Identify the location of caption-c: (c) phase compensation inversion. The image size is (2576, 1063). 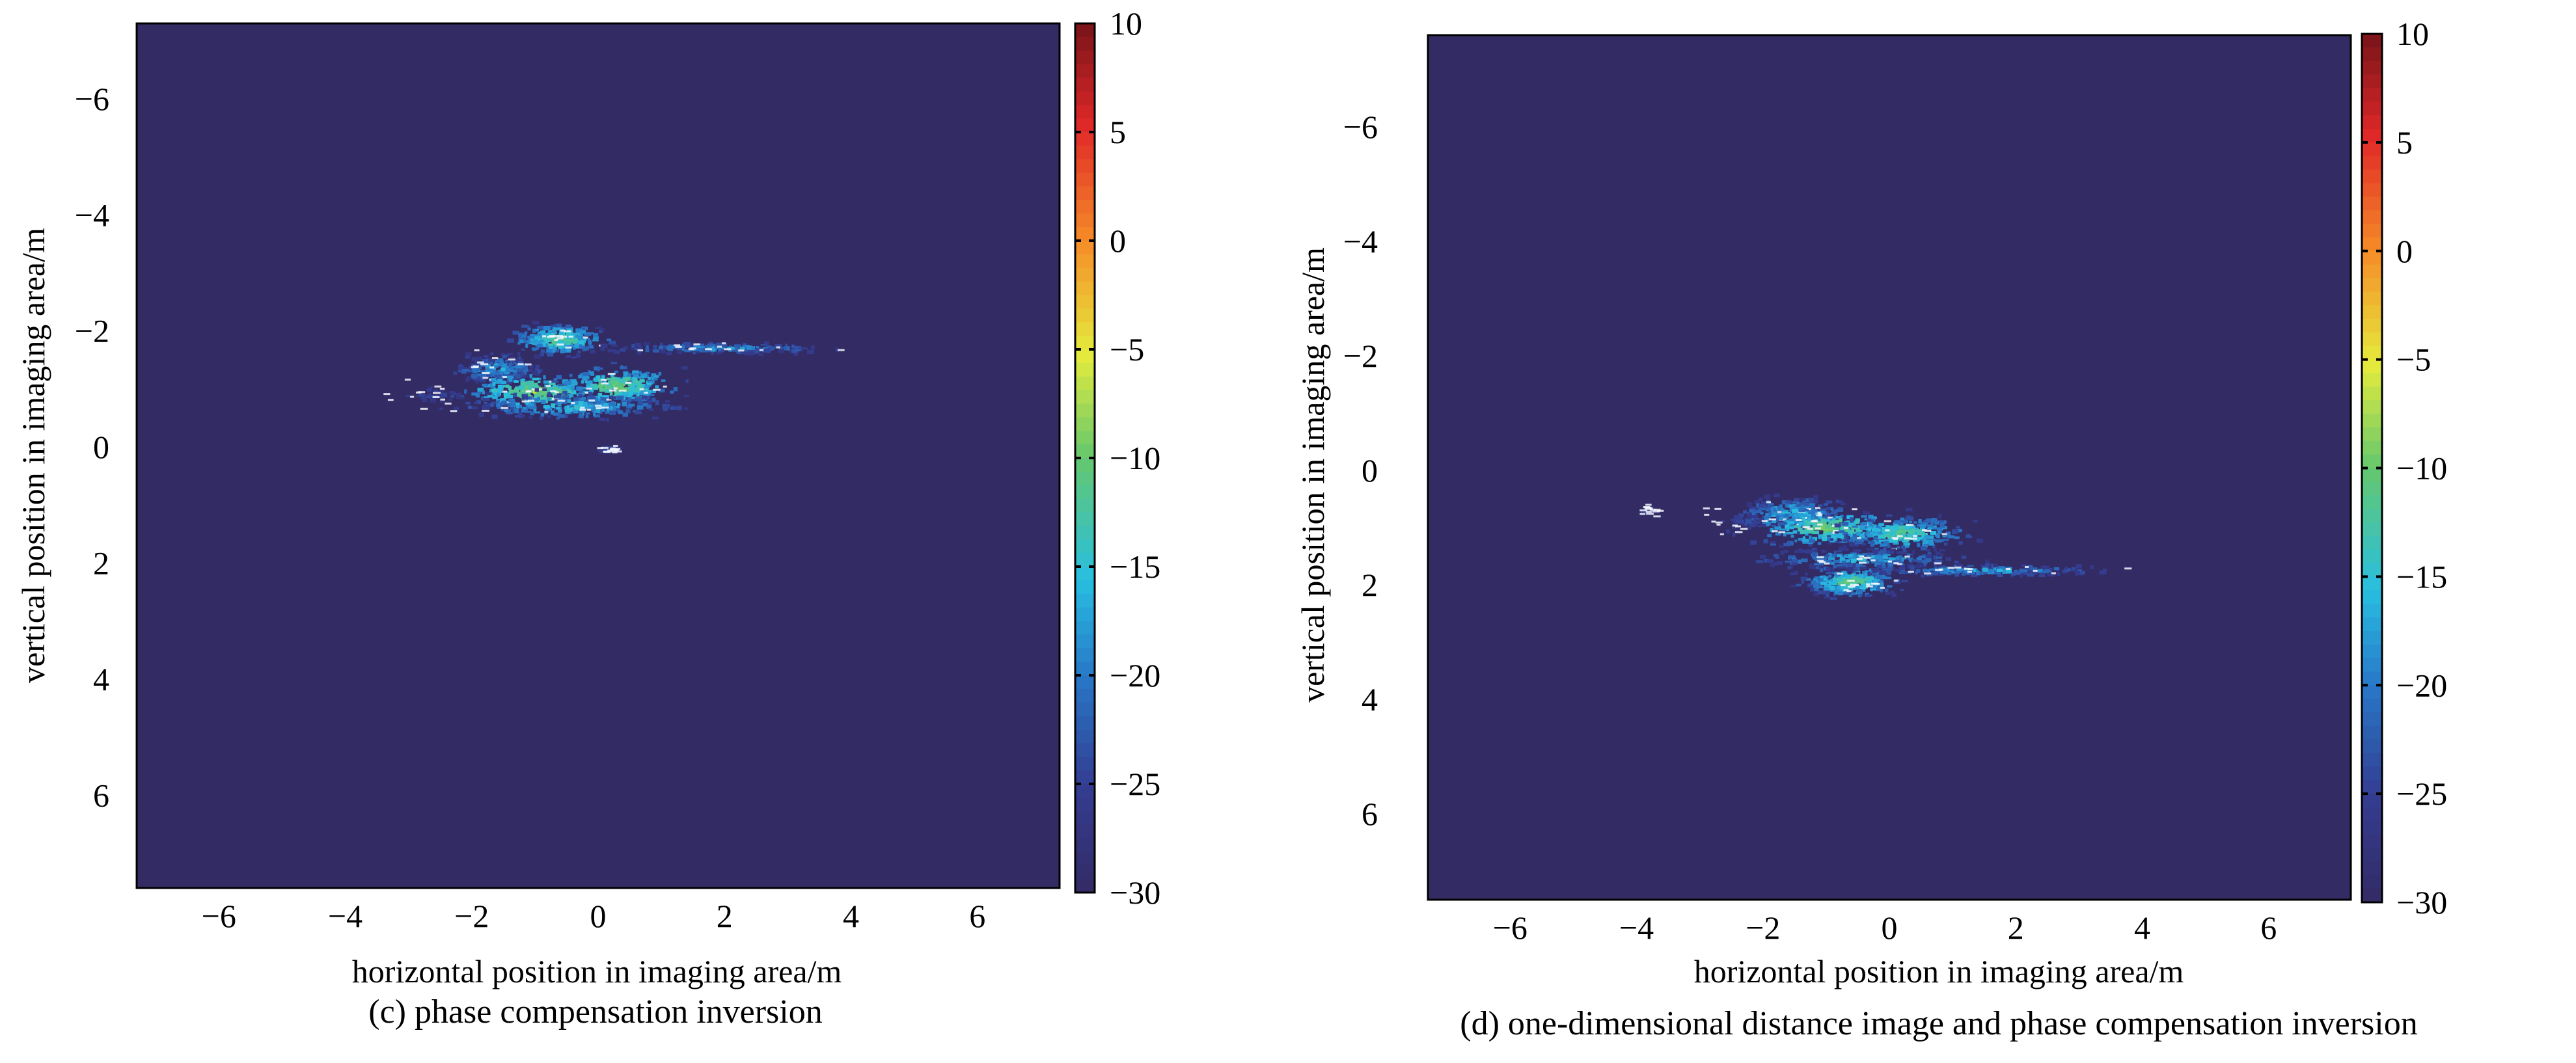
(595, 1011).